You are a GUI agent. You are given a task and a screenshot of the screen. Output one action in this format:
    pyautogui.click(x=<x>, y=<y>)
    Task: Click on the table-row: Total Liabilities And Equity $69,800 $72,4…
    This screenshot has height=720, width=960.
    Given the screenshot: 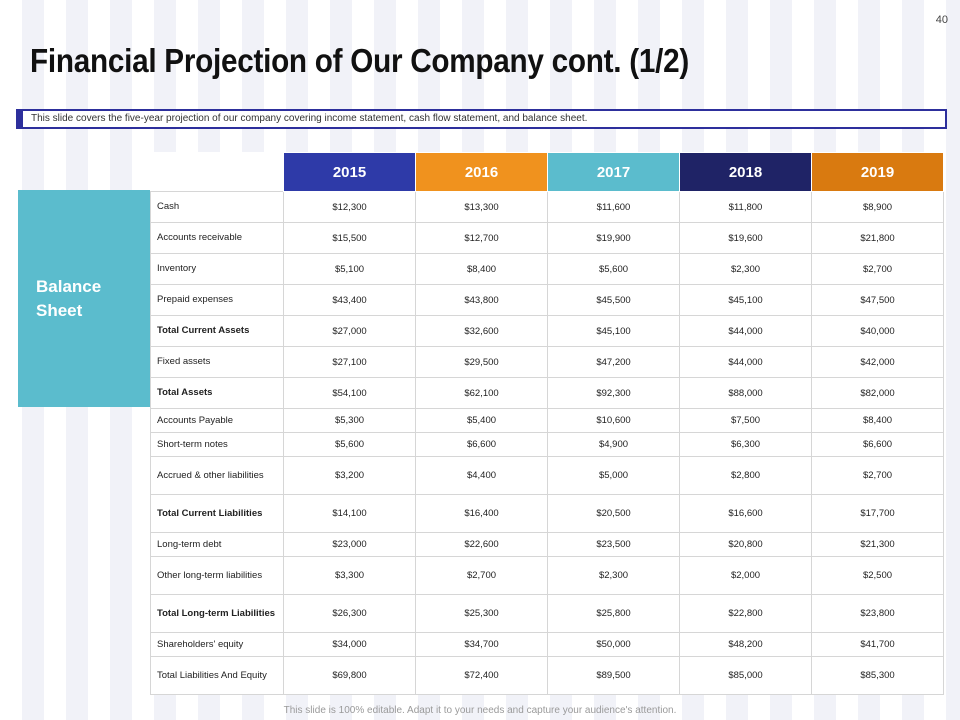 What is the action you would take?
    pyautogui.click(x=547, y=675)
    